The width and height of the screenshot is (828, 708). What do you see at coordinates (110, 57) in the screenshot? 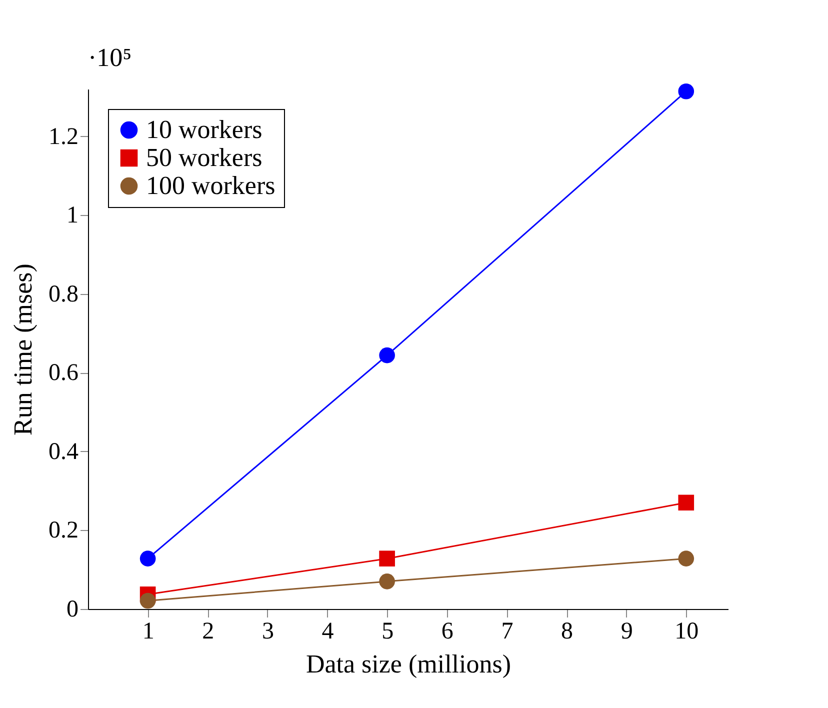
I see `text: ·10⁵` at bounding box center [110, 57].